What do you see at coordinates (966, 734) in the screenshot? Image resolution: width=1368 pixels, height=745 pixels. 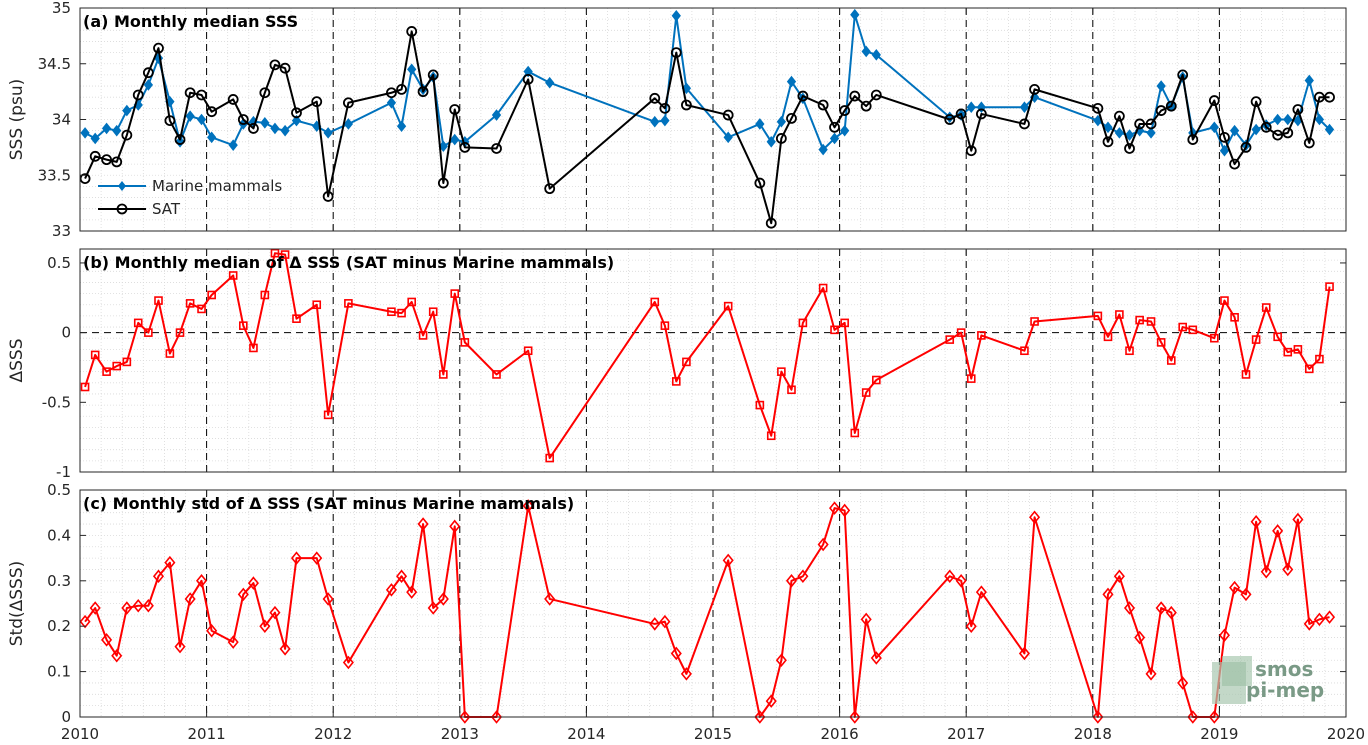 I see `x-tick-label: 2017` at bounding box center [966, 734].